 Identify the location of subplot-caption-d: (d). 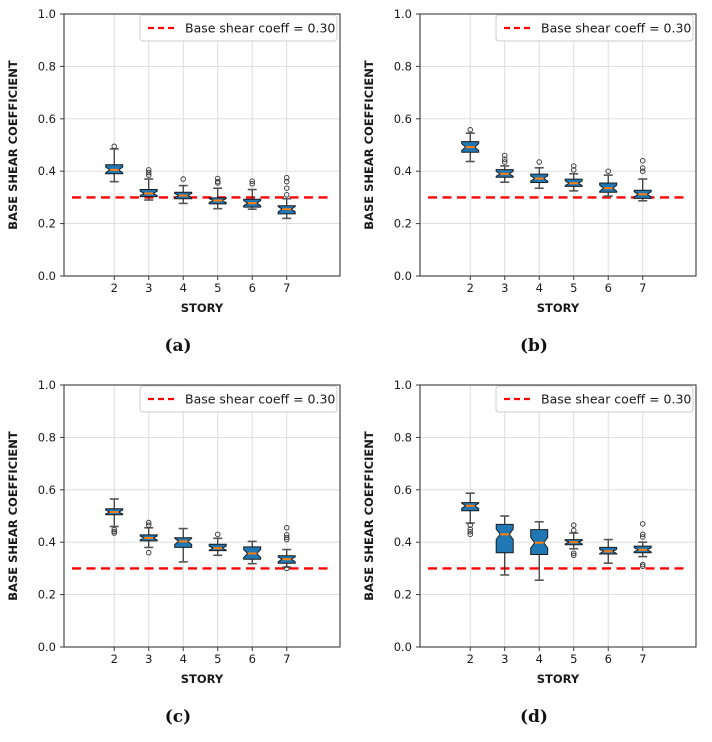
(534, 717).